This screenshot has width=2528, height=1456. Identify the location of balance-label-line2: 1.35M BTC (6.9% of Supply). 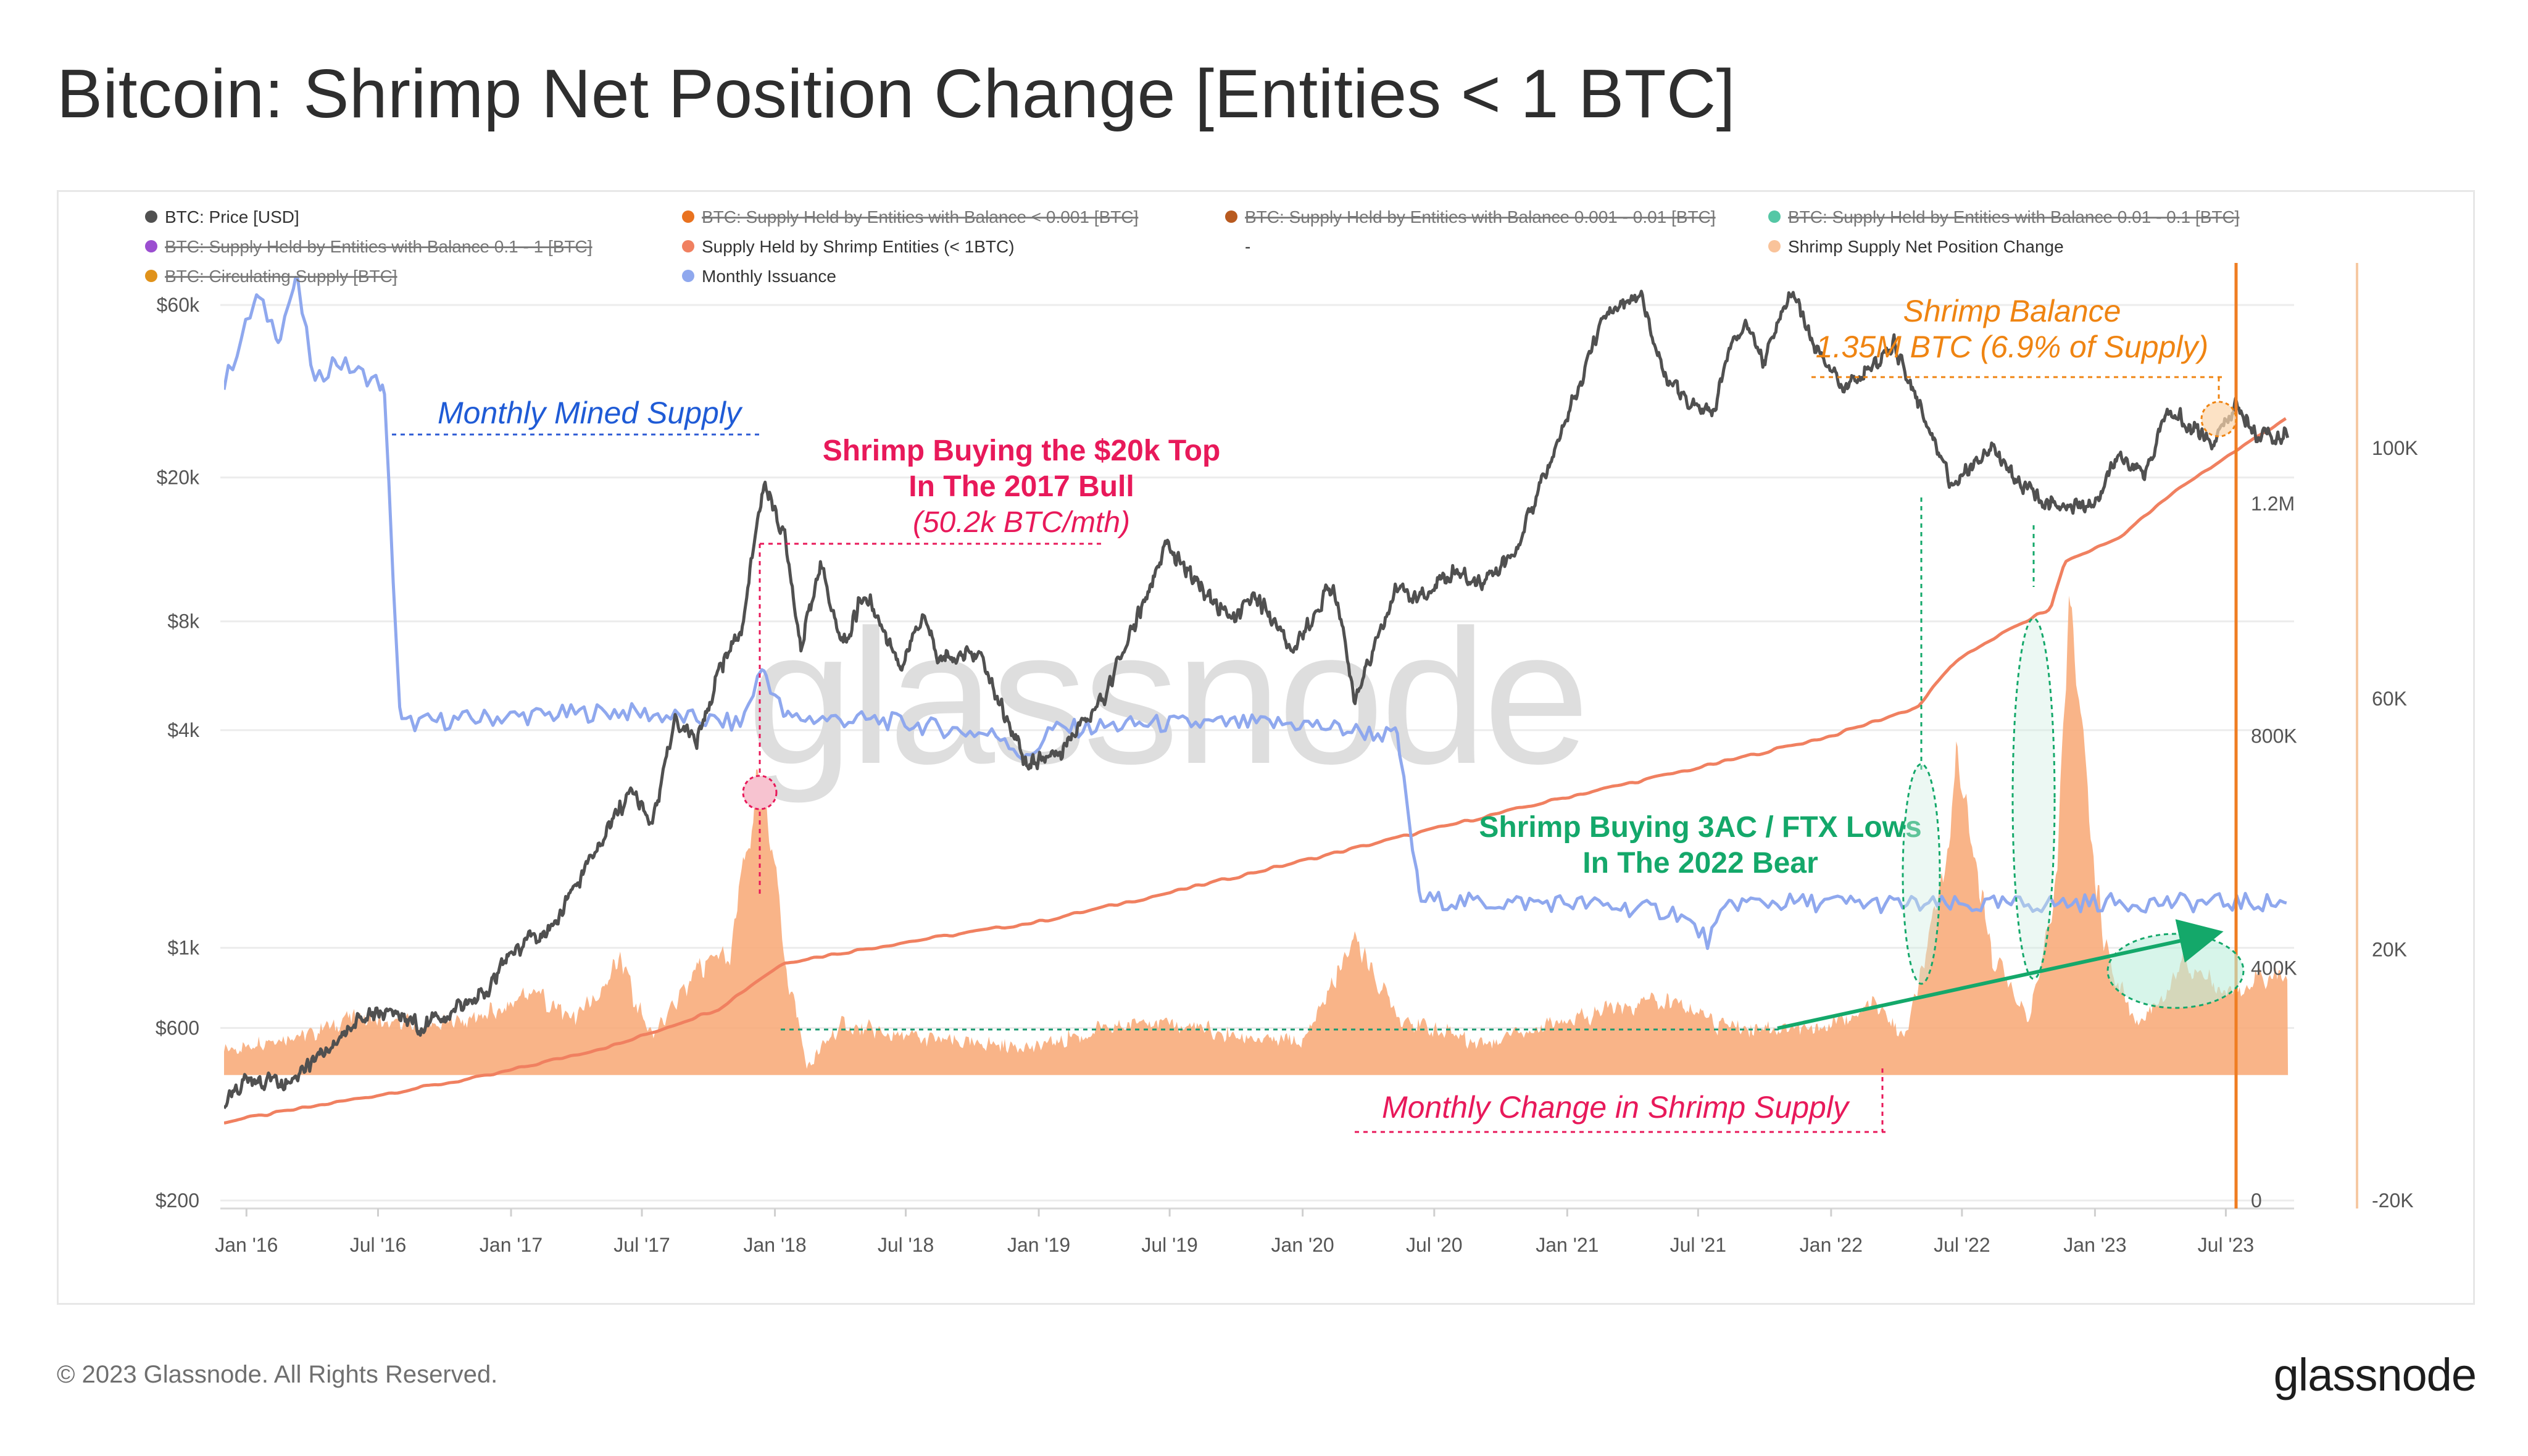
(2012, 347).